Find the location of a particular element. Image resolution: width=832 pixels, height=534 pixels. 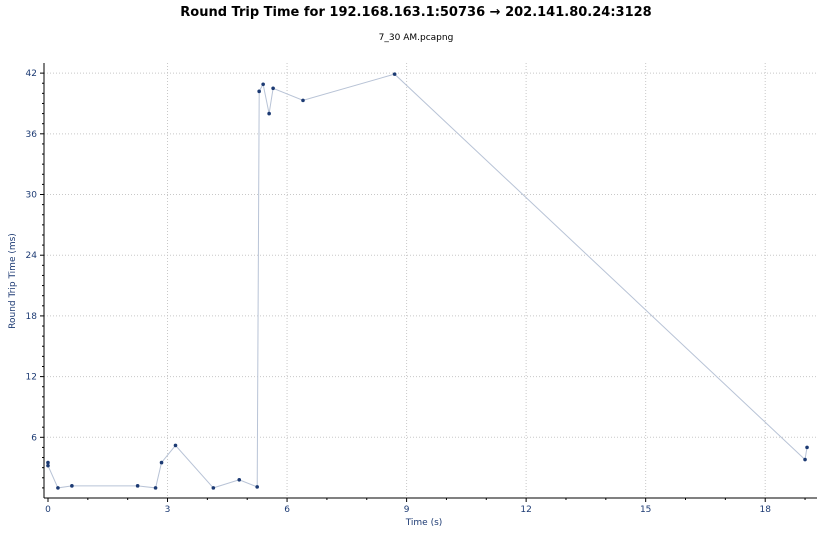

x-tick-label: 3 is located at coordinates (168, 510).